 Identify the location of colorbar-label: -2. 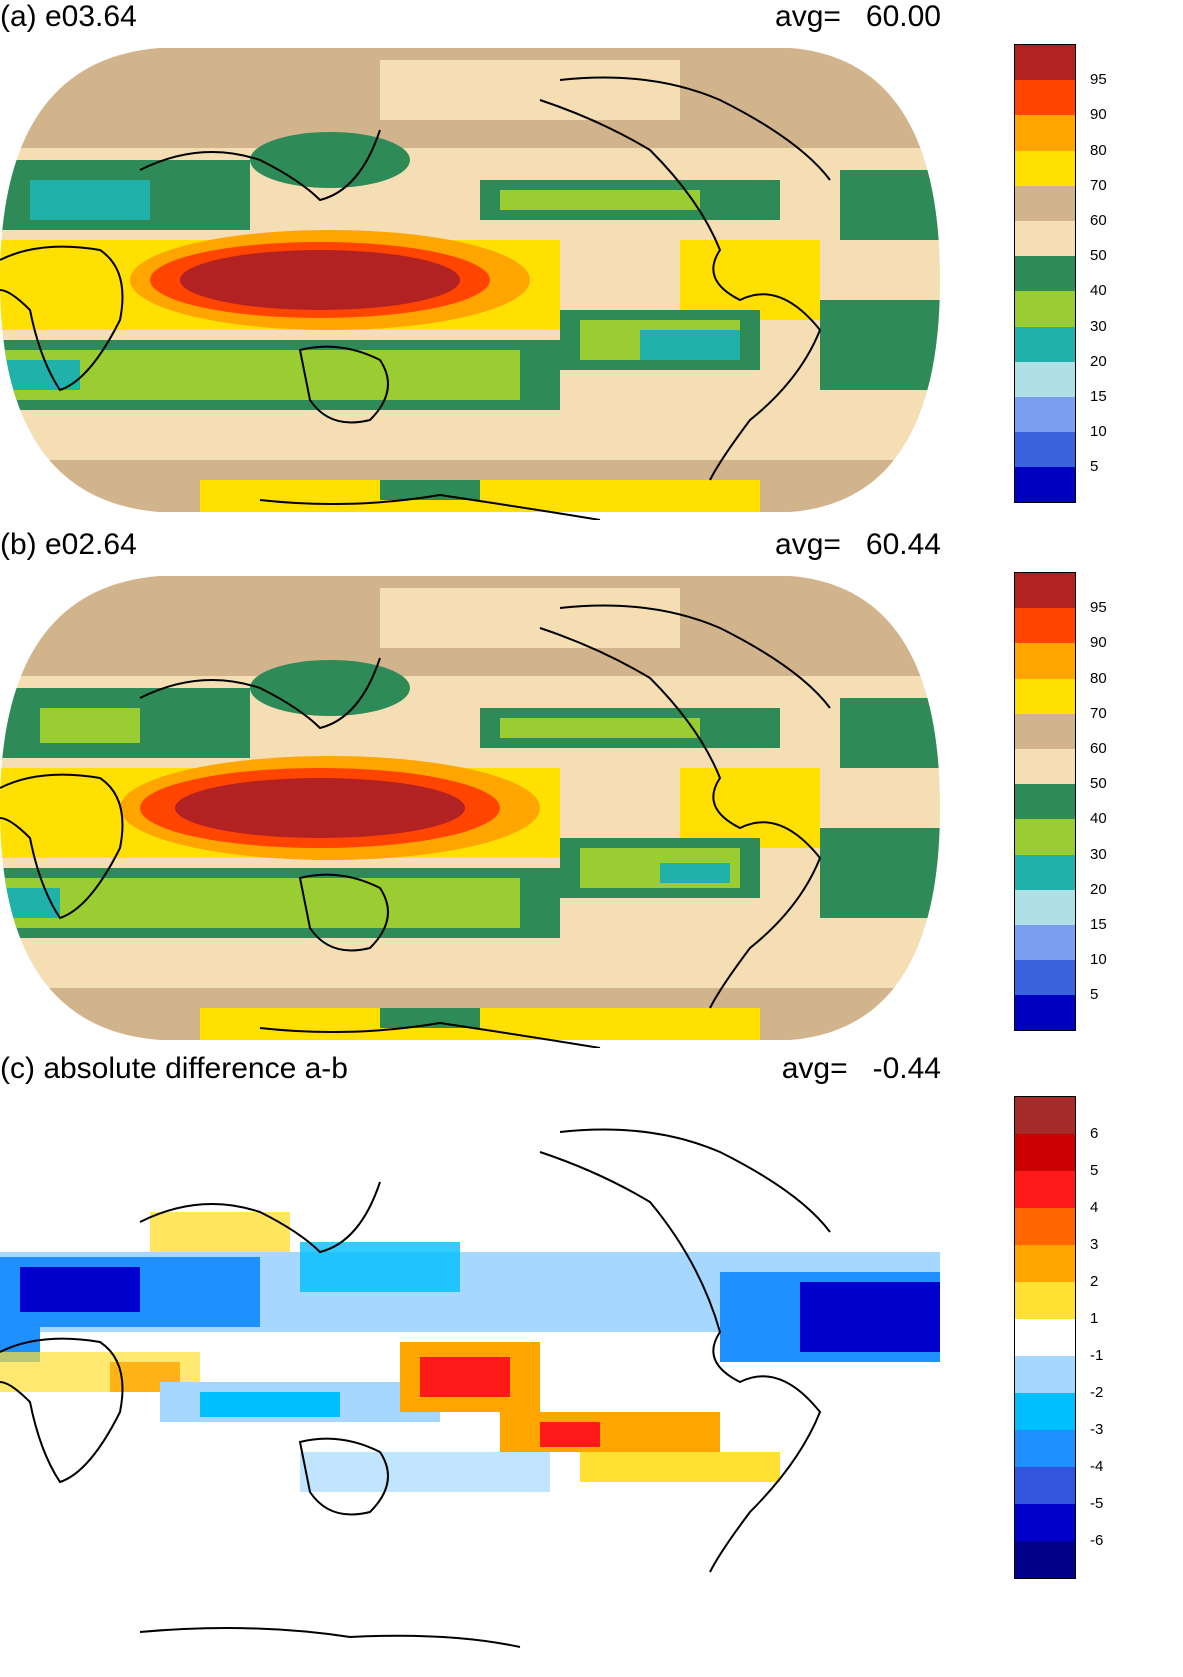
(1097, 1392).